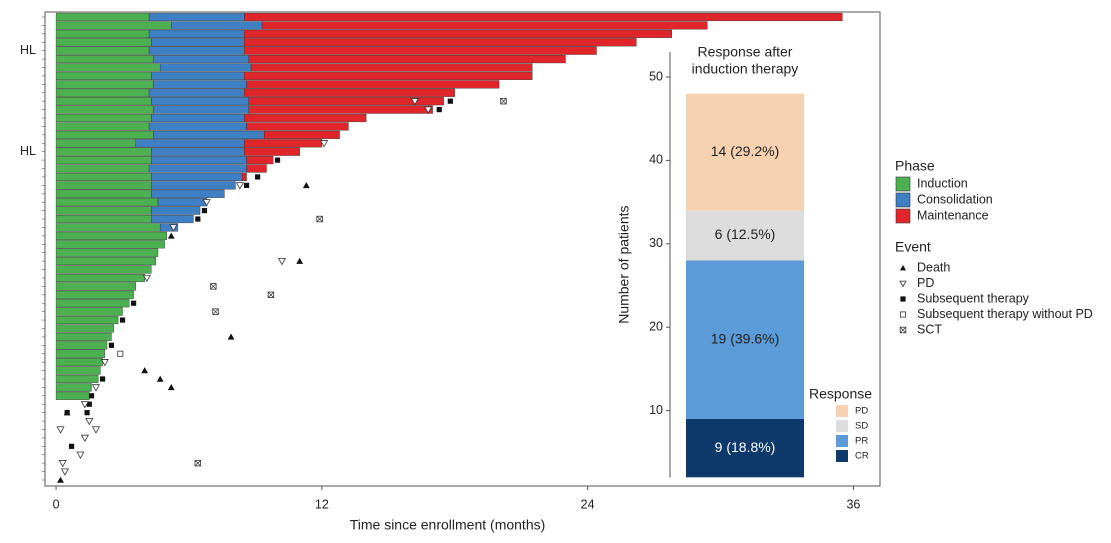 The image size is (1111, 543). I want to click on inset-y-tick-label: 10, so click(656, 410).